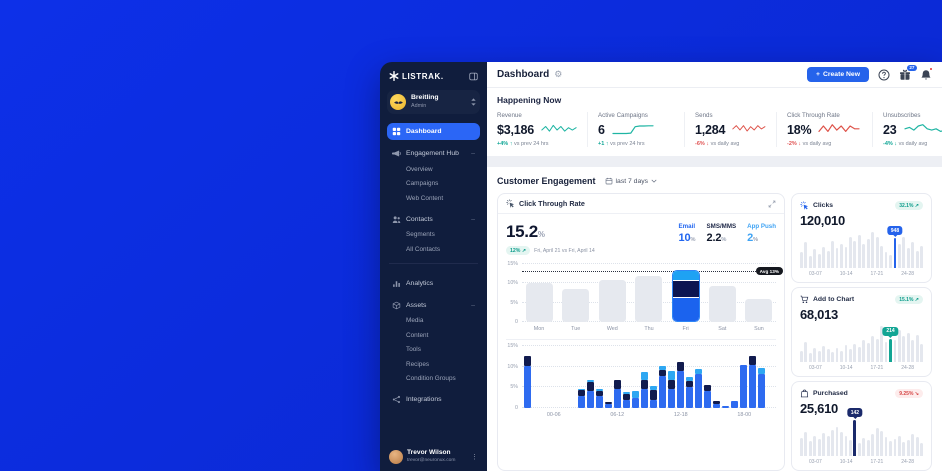  What do you see at coordinates (433, 453) in the screenshot?
I see `user-profile: Trevor Wilson trevor@neuronux.com ⋮` at bounding box center [433, 453].